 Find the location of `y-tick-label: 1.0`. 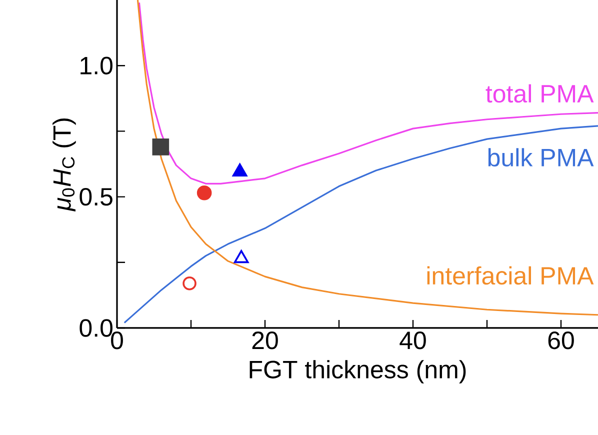

y-tick-label: 1.0 is located at coordinates (96, 65).